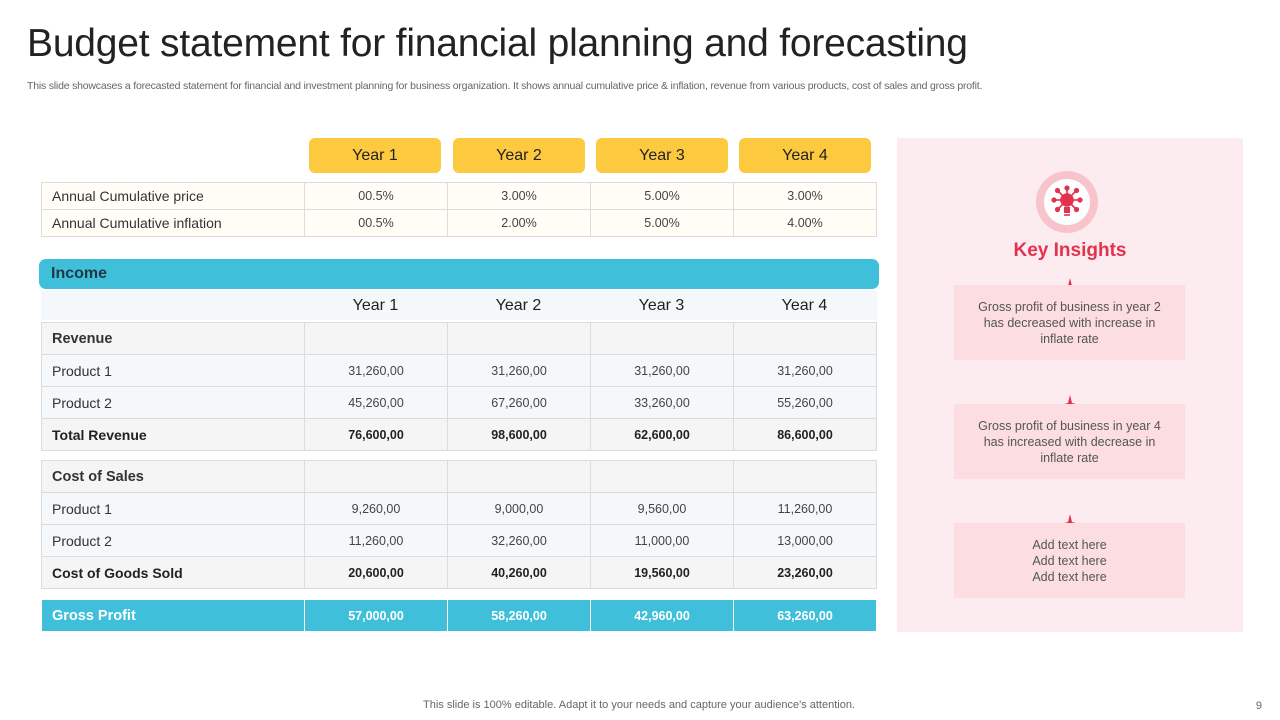 The image size is (1280, 720). Describe the element at coordinates (805, 155) in the screenshot. I see `year-4-header: Year 4` at that location.